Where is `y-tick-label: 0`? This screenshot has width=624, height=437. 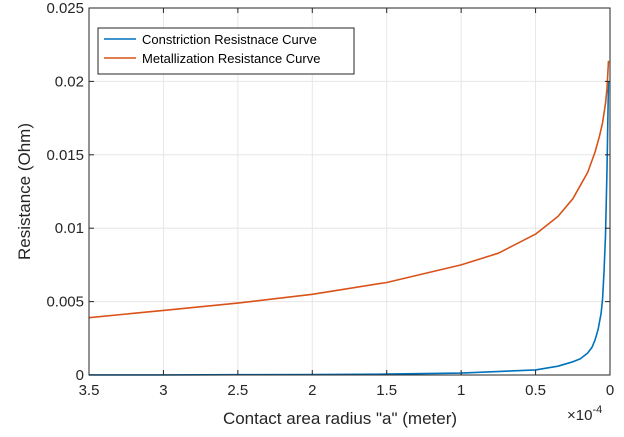 y-tick-label: 0 is located at coordinates (80, 375).